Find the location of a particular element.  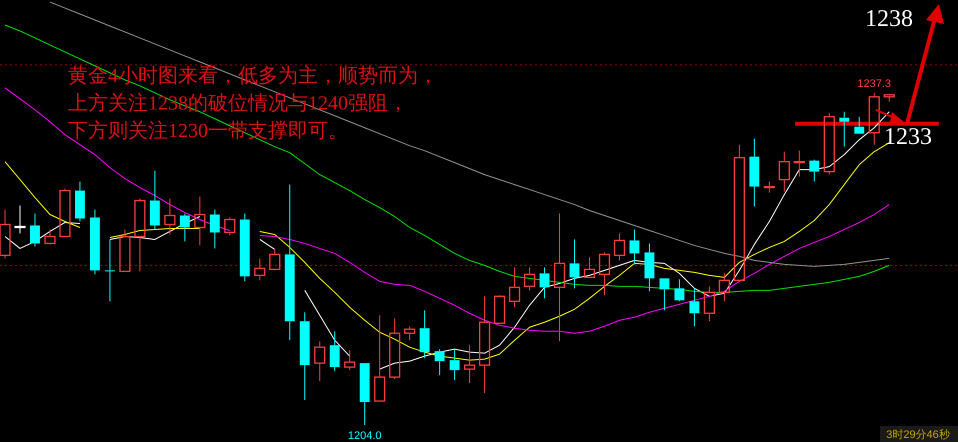

annotation: 1233 is located at coordinates (908, 137).